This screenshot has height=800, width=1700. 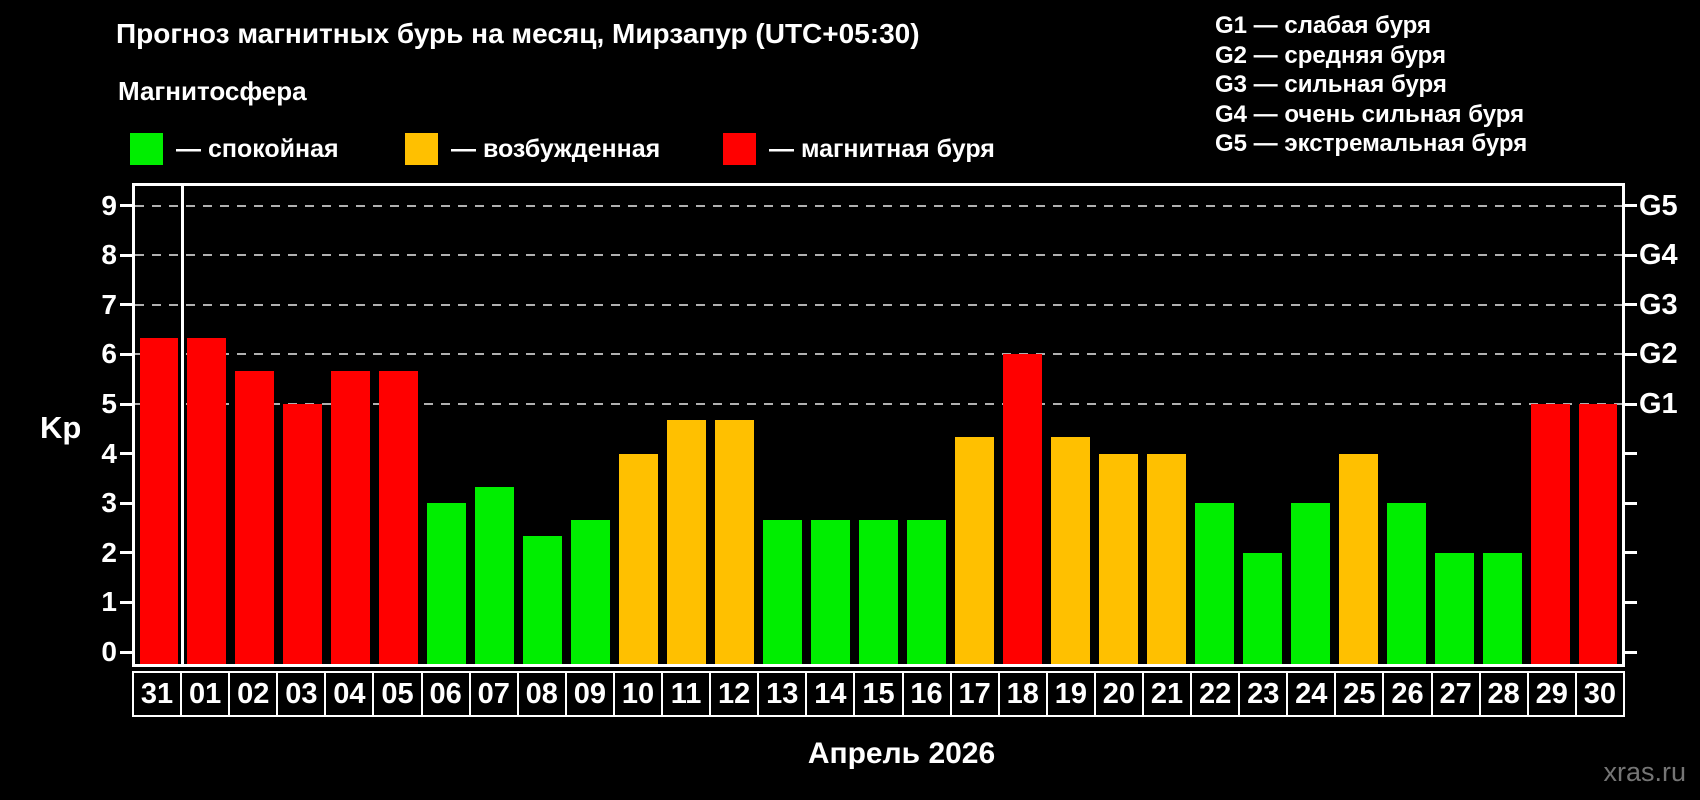 I want to click on g-level-label-g4: G4, so click(x=1658, y=255).